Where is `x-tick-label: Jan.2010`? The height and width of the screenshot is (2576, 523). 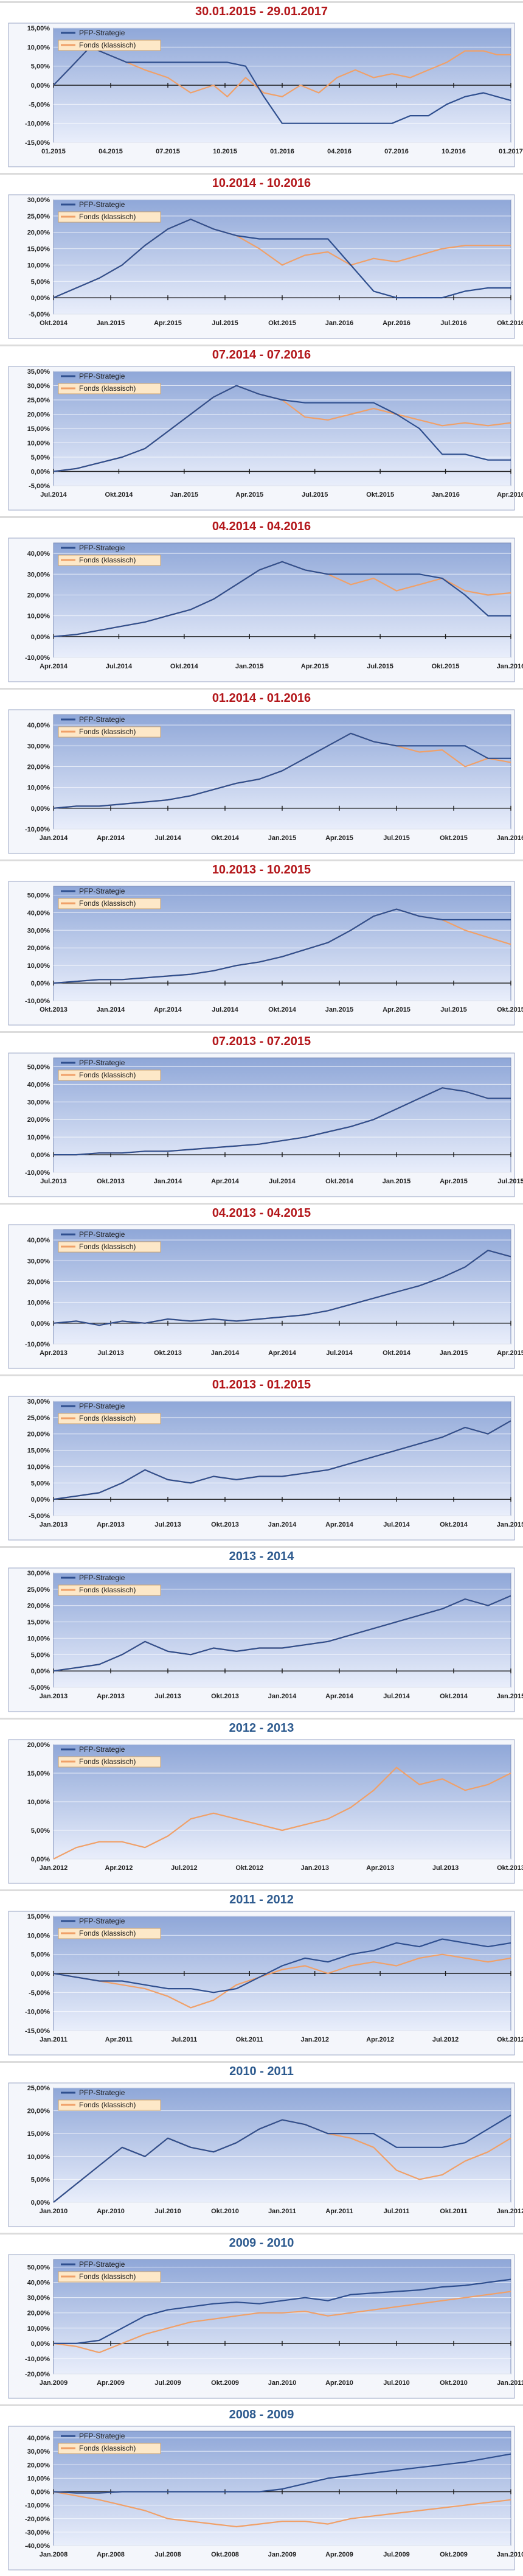
x-tick-label: Jan.2010 is located at coordinates (54, 2211).